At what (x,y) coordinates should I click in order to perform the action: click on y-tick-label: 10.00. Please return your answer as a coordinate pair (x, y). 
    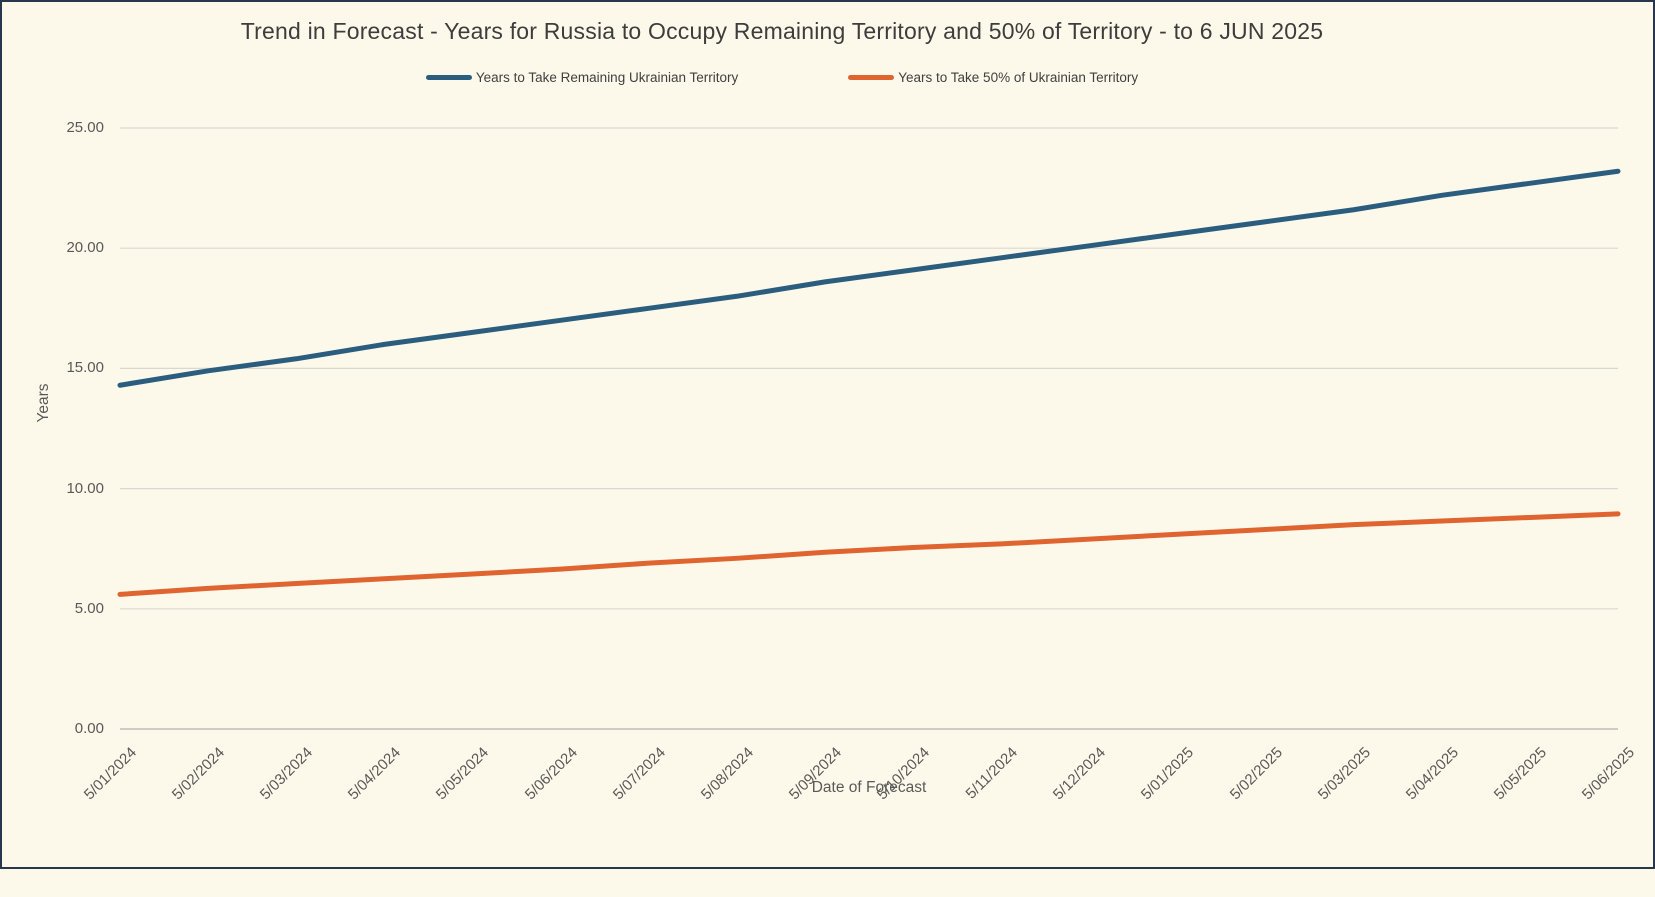
    Looking at the image, I should click on (85, 488).